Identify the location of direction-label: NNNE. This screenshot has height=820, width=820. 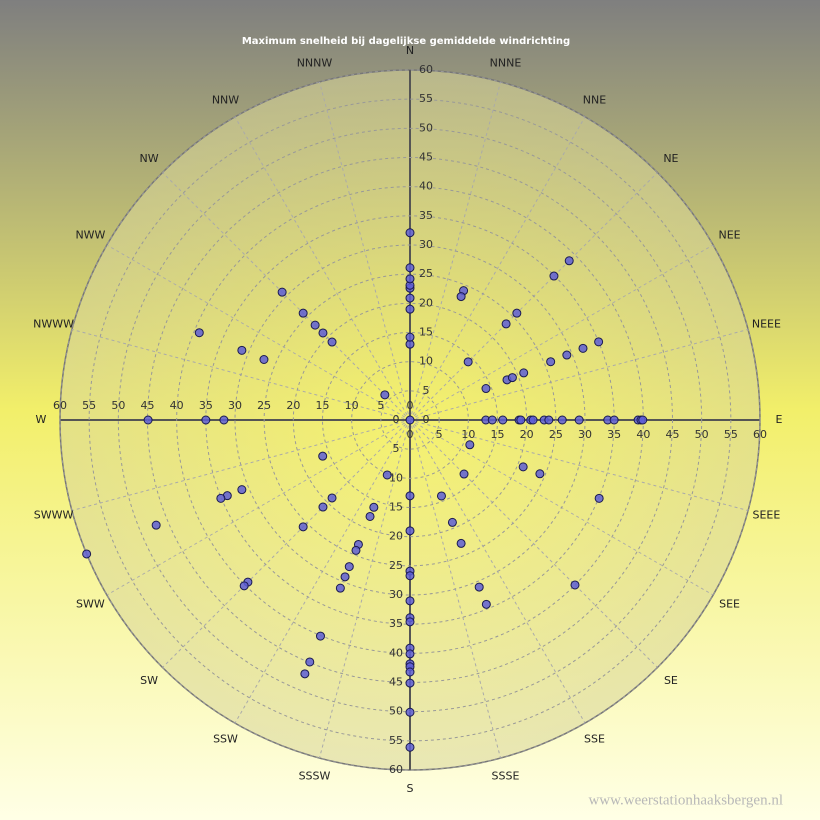
(506, 63).